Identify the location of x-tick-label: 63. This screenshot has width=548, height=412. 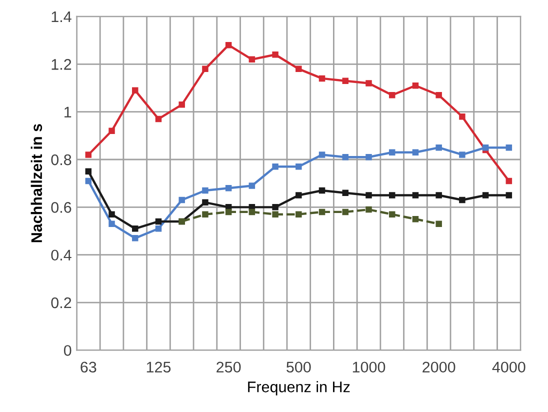
(88, 367).